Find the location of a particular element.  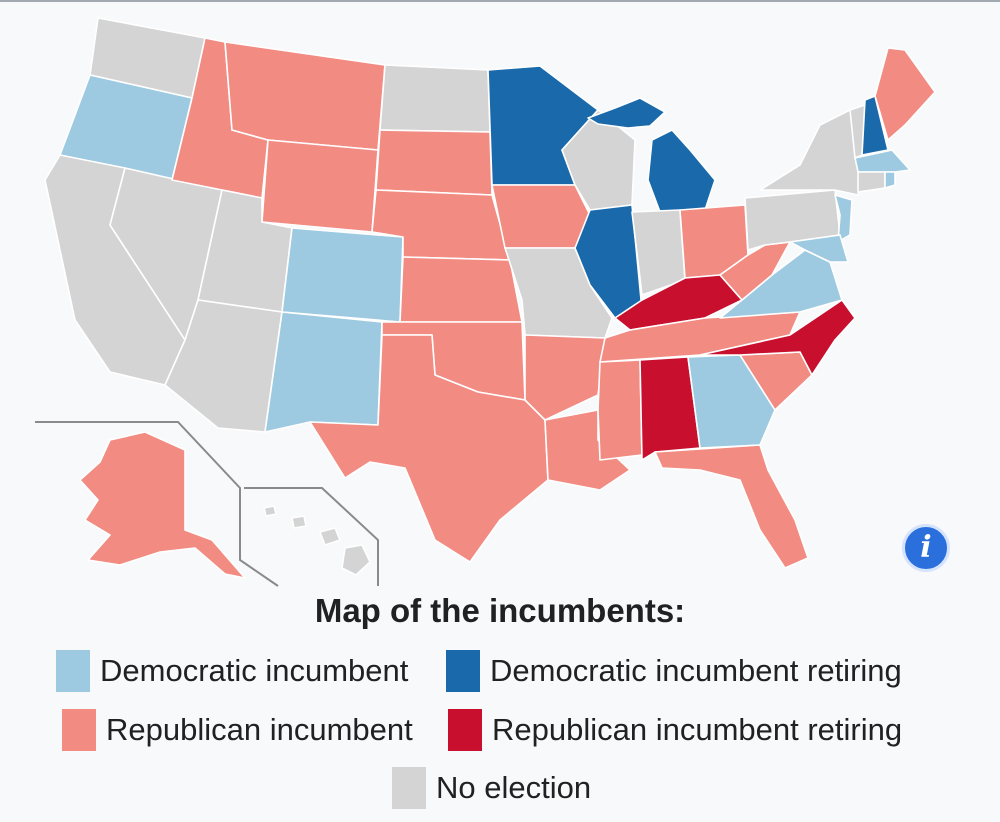

state-michigan-upper is located at coordinates (626, 113).